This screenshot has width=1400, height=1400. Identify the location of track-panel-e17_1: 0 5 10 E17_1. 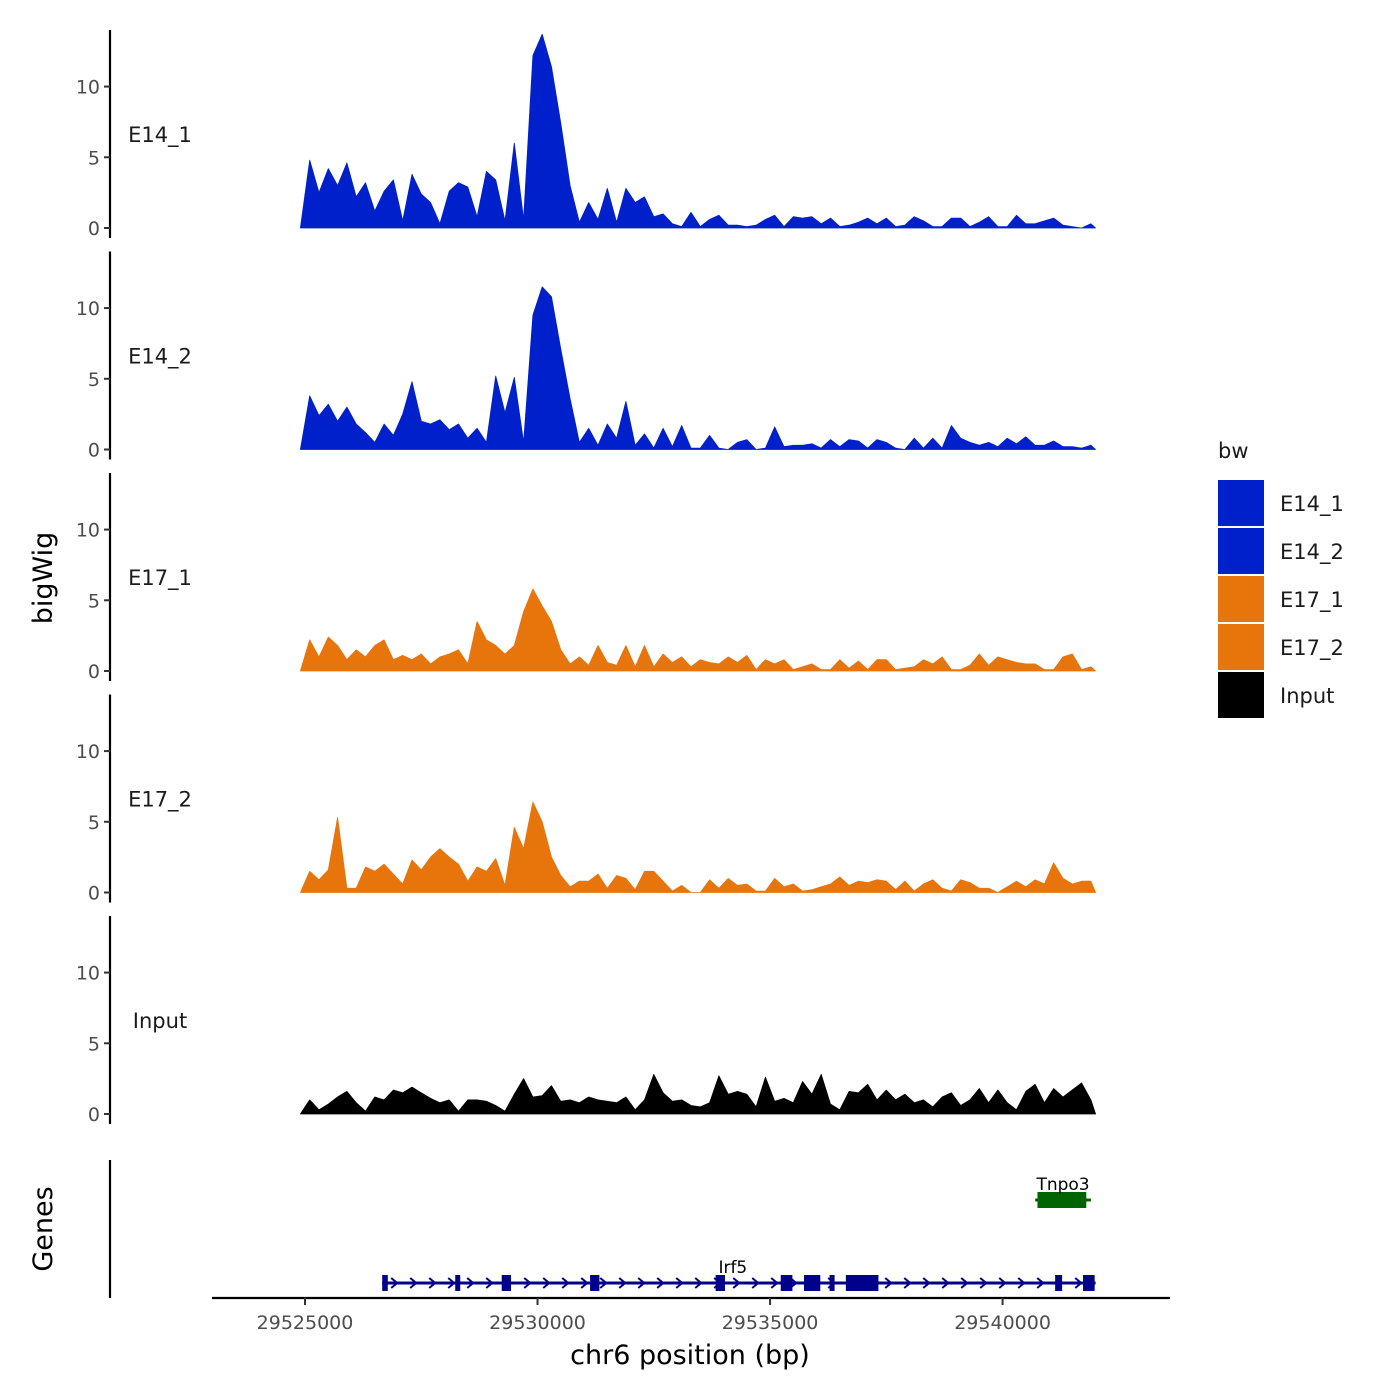
(586, 578).